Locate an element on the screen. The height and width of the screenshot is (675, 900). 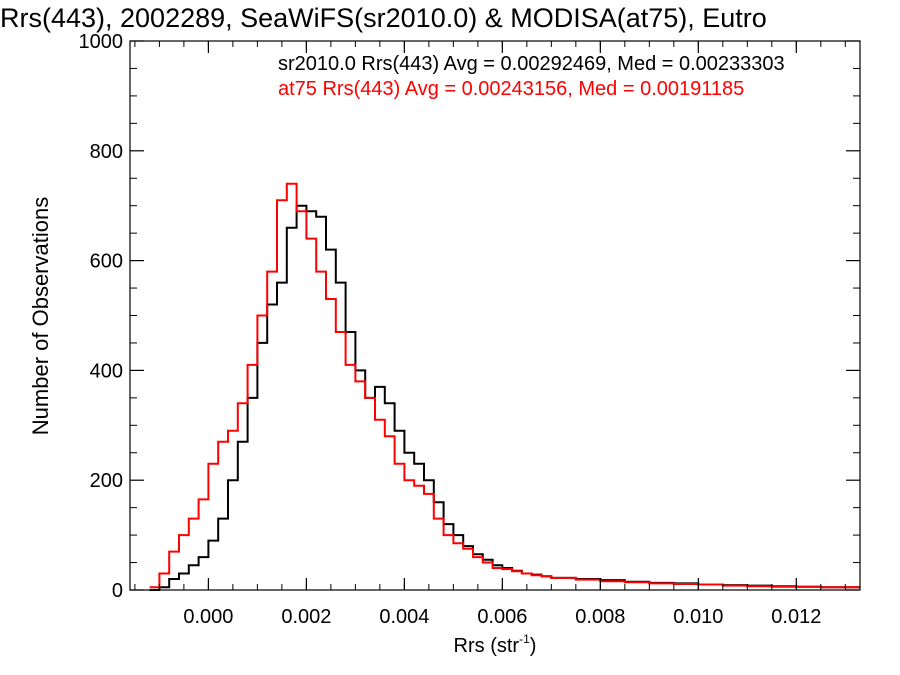
y-tick-label: 1000 is located at coordinates (101, 42).